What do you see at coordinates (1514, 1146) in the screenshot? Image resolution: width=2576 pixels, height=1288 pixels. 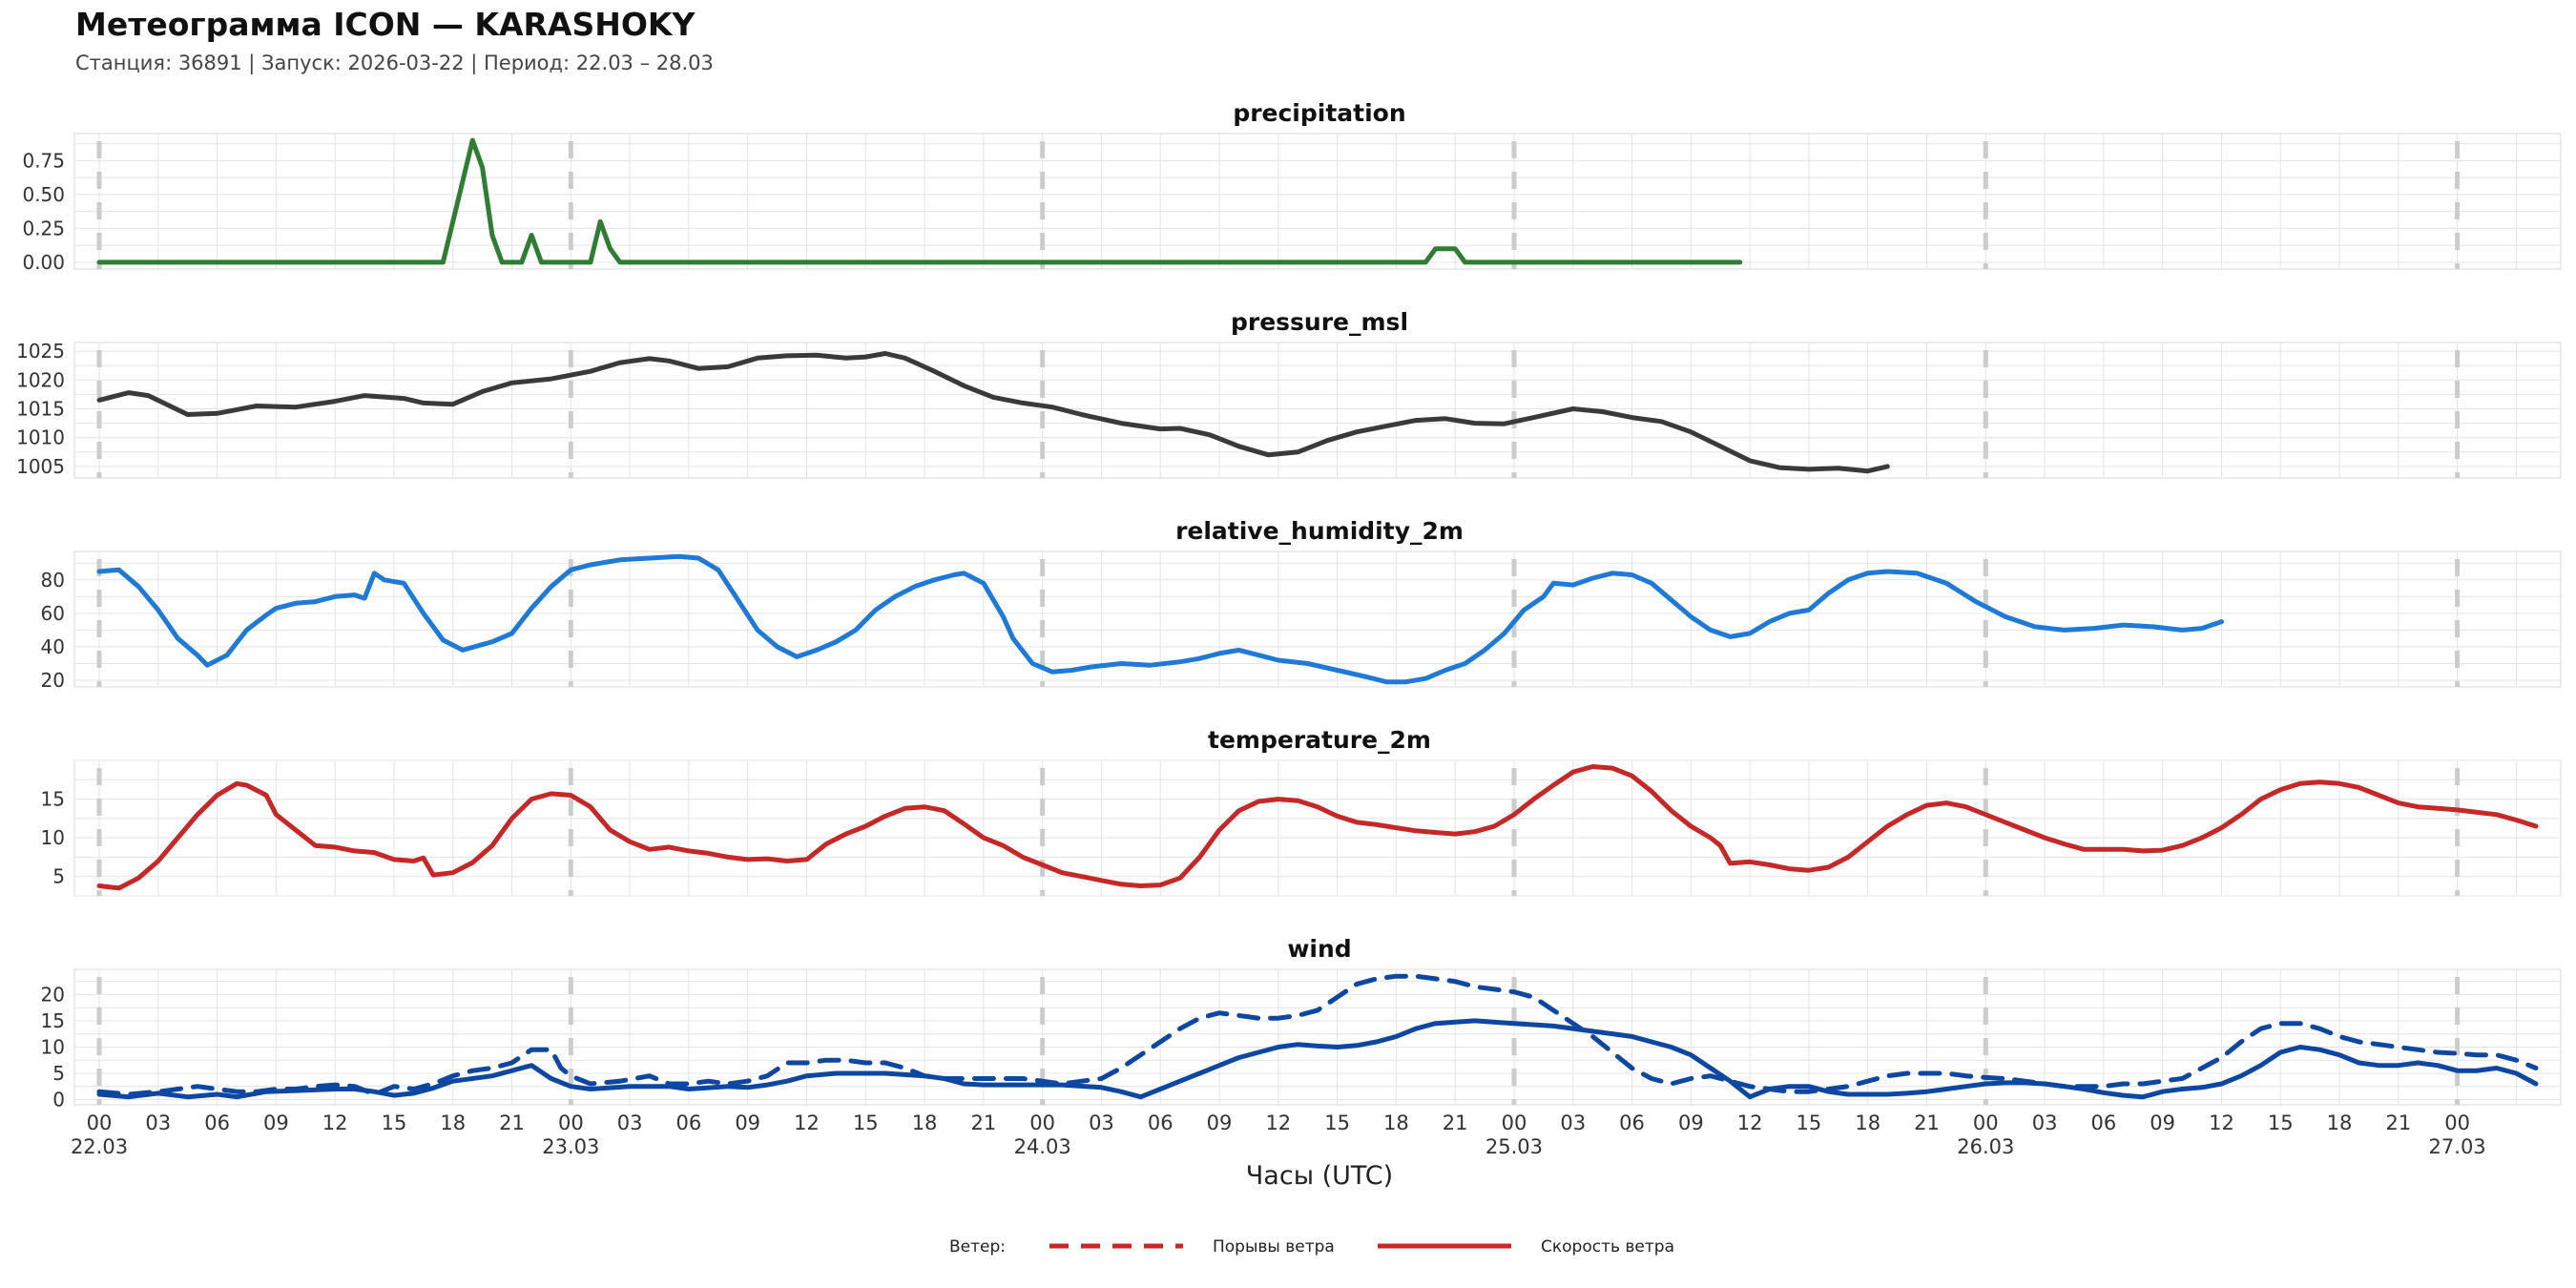 I see `x-tick-day: 25.03` at bounding box center [1514, 1146].